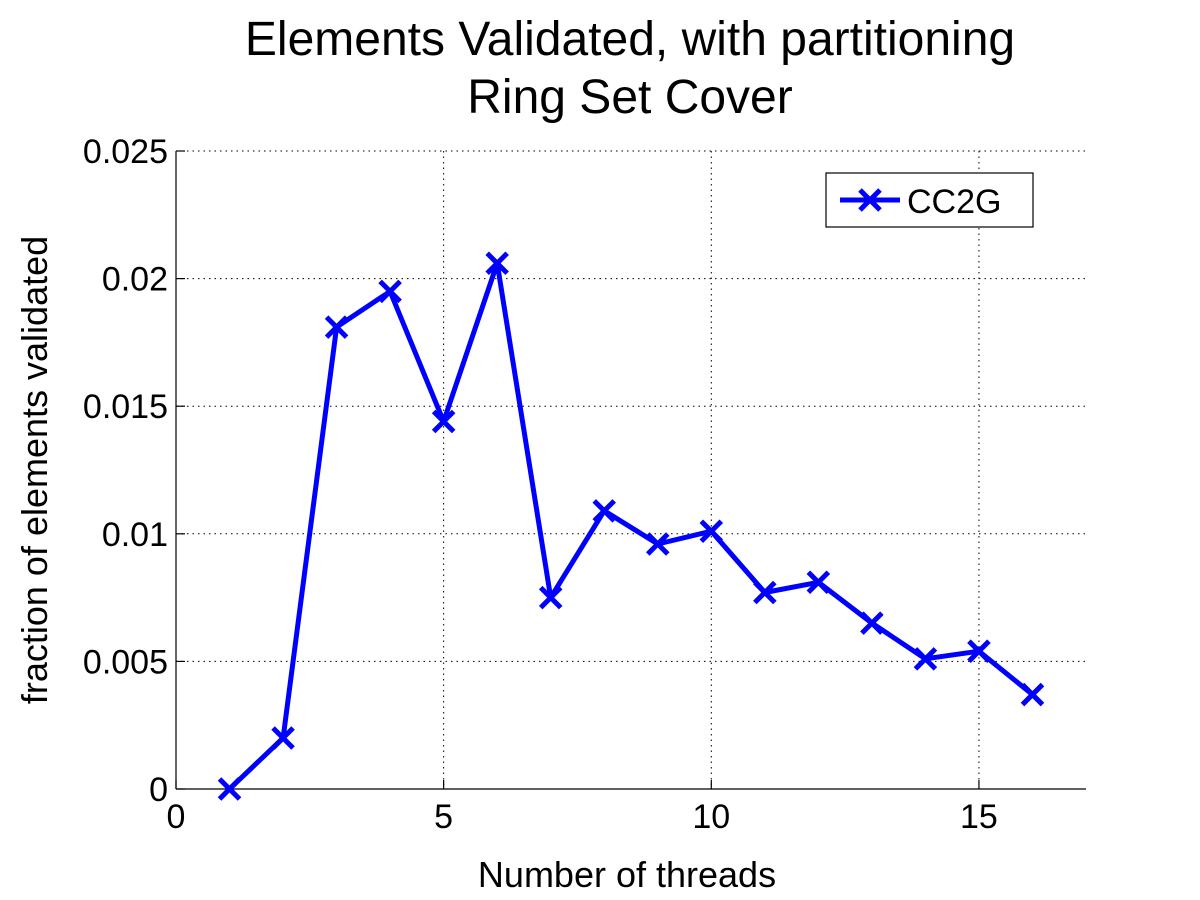 The height and width of the screenshot is (900, 1200). I want to click on y-axis-label: fraction of elements validated, so click(34, 470).